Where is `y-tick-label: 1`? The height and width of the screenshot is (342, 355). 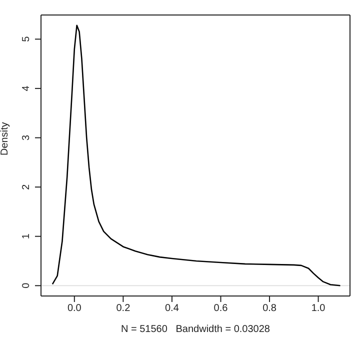 y-tick-label: 1 is located at coordinates (26, 236).